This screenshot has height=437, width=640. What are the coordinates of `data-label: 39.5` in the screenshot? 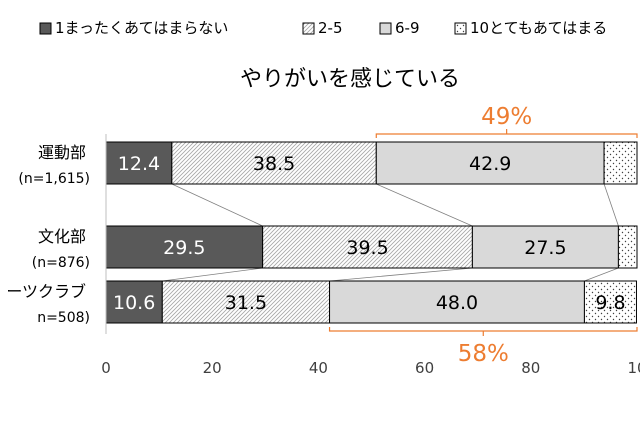 It's located at (367, 248).